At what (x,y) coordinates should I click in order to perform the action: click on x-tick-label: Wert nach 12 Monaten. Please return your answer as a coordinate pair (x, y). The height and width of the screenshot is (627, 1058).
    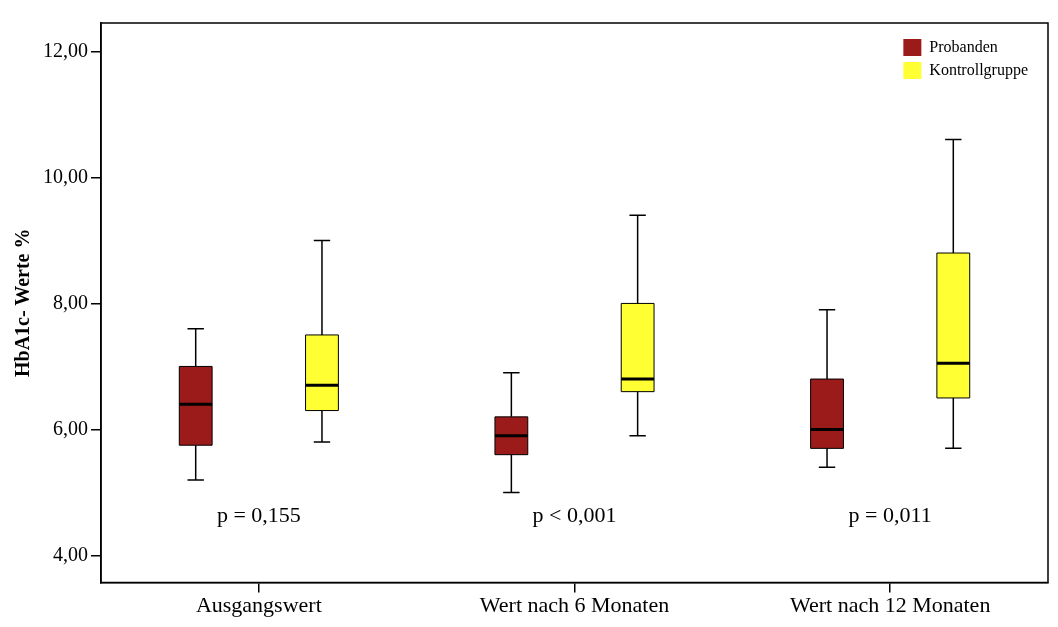
    Looking at the image, I should click on (890, 604).